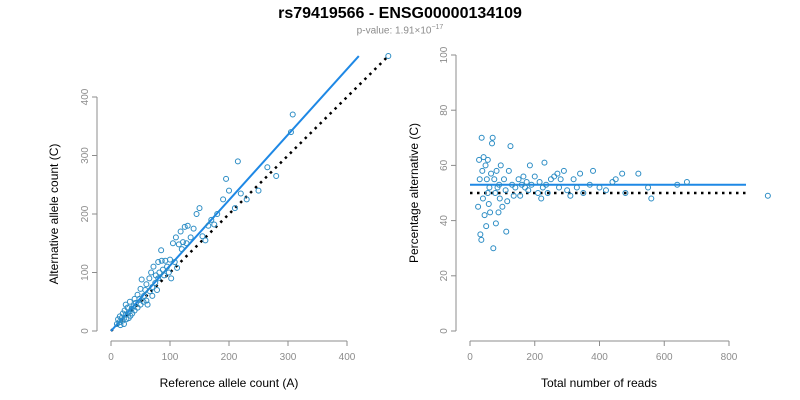  Describe the element at coordinates (170, 357) in the screenshot. I see `left-x-tick-label: 100` at that location.